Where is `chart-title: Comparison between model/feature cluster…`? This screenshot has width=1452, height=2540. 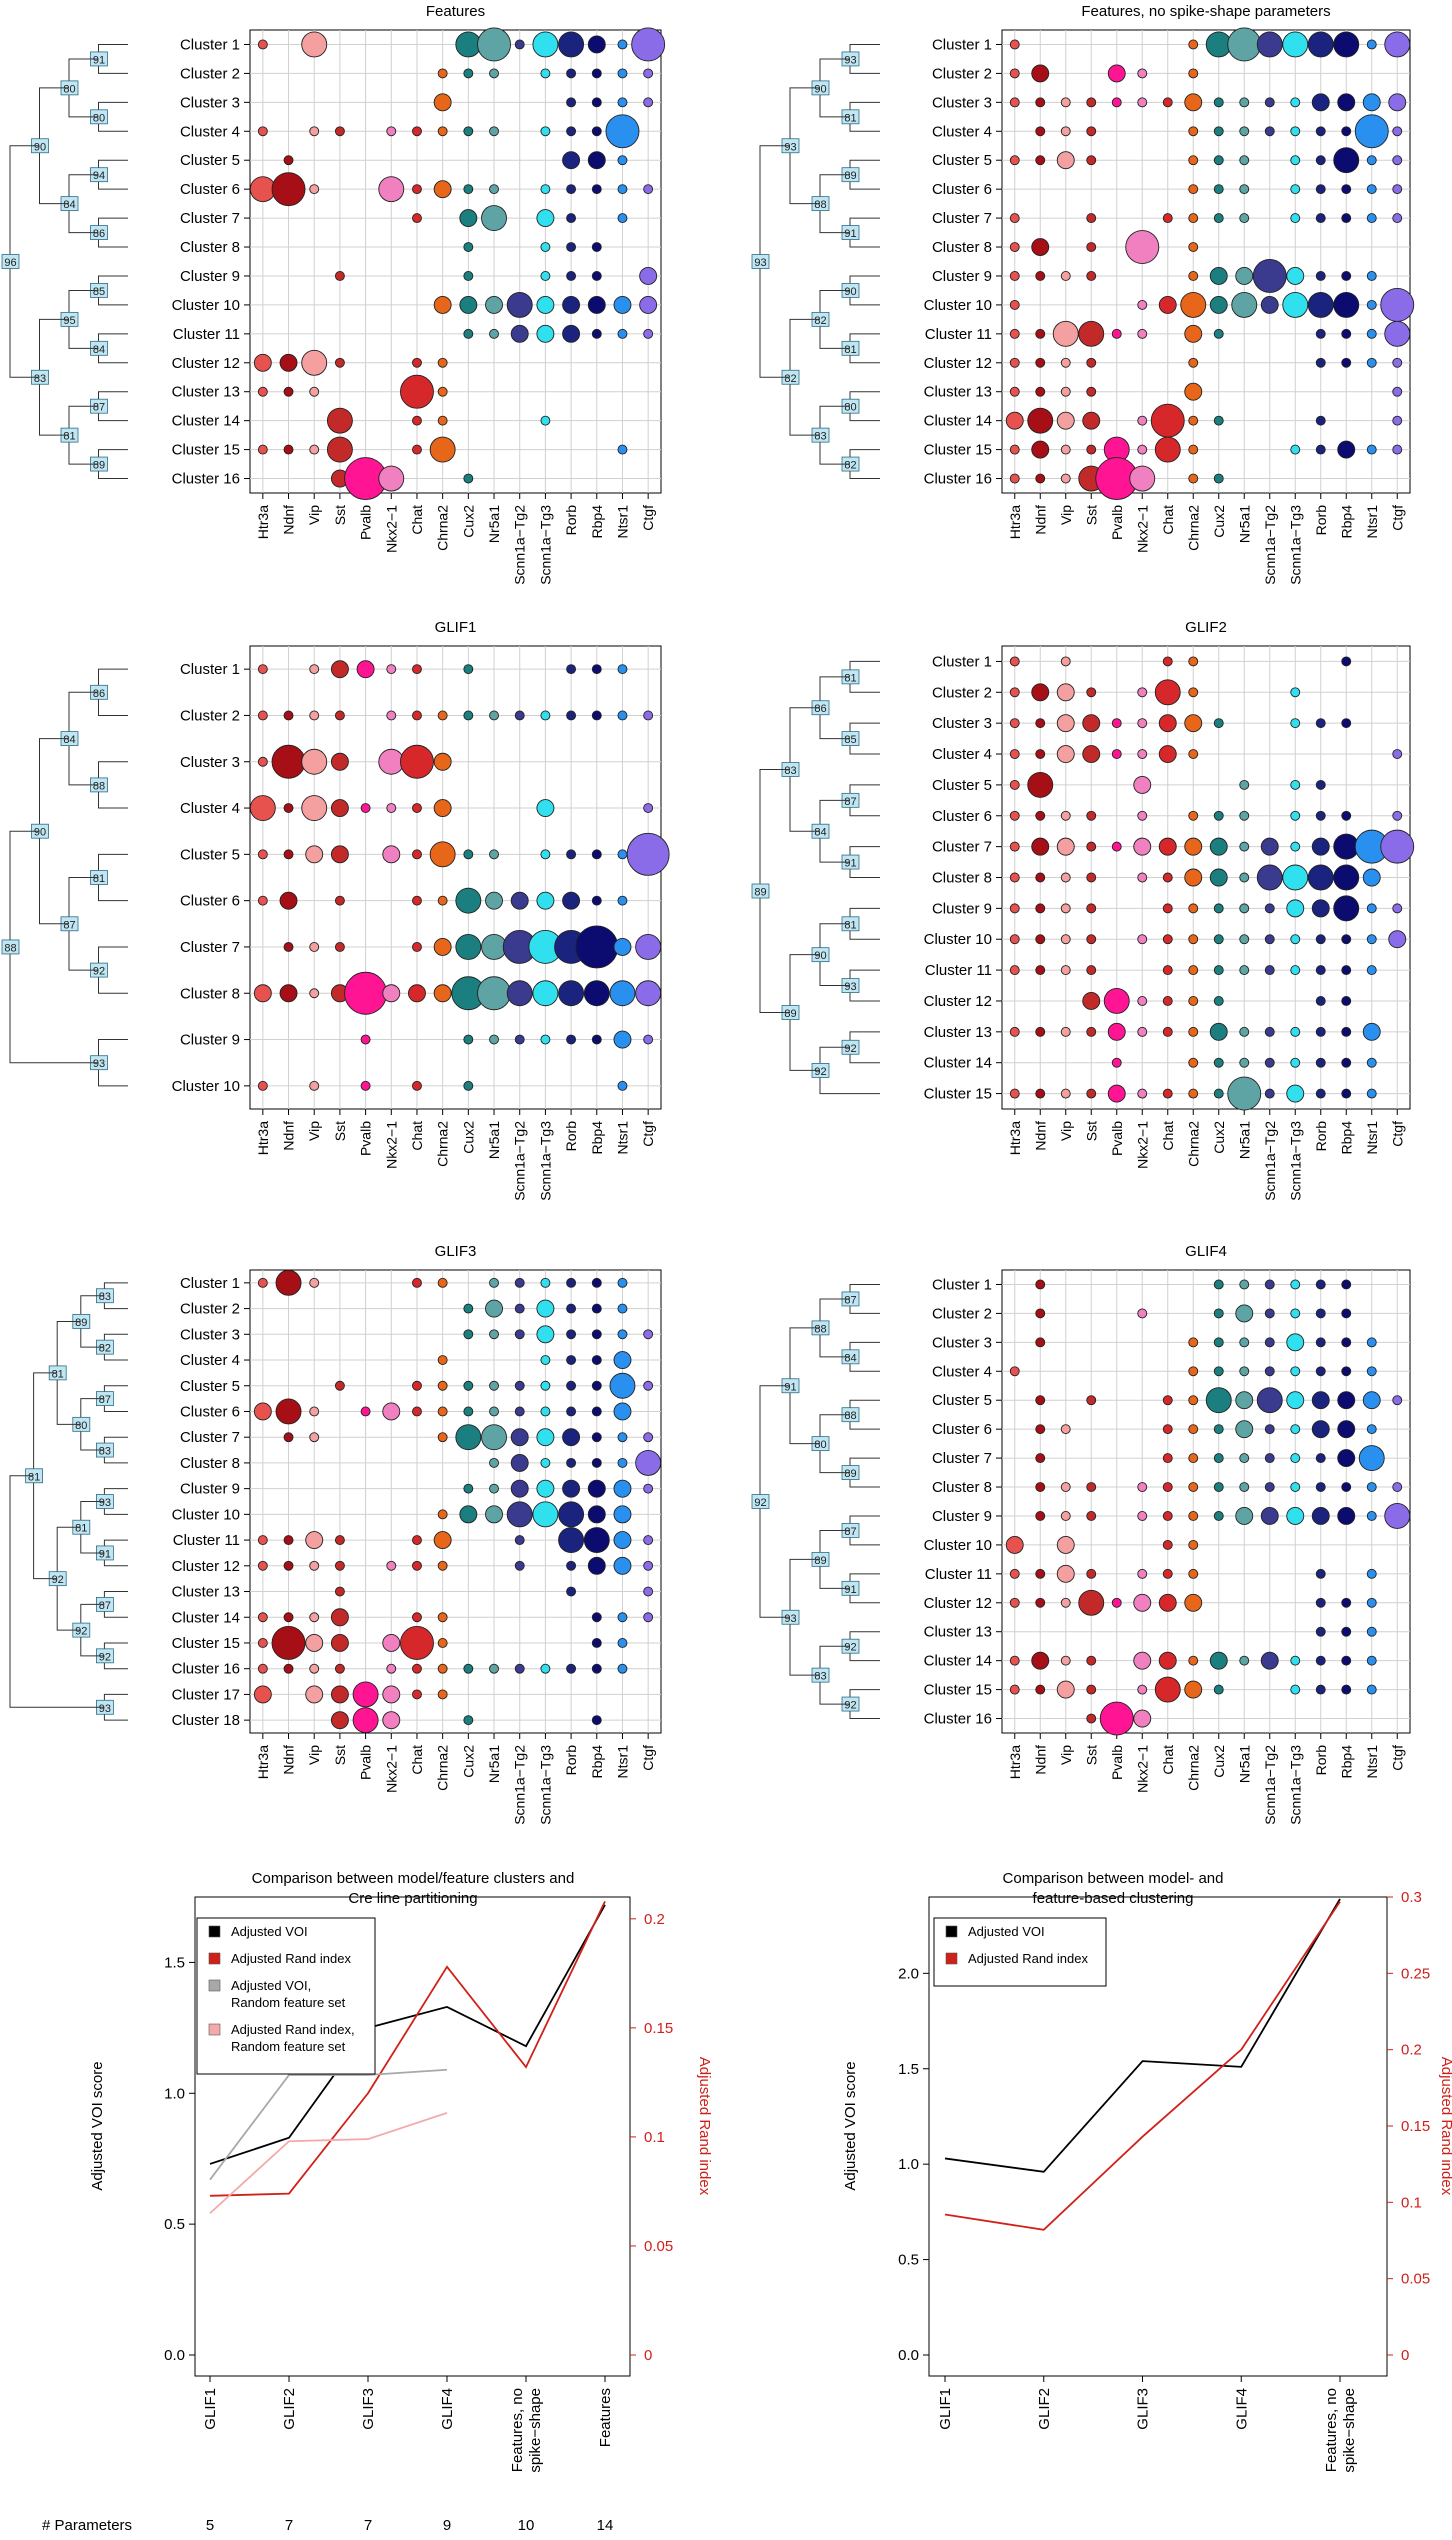 chart-title: Comparison between model/feature cluster… is located at coordinates (413, 1878).